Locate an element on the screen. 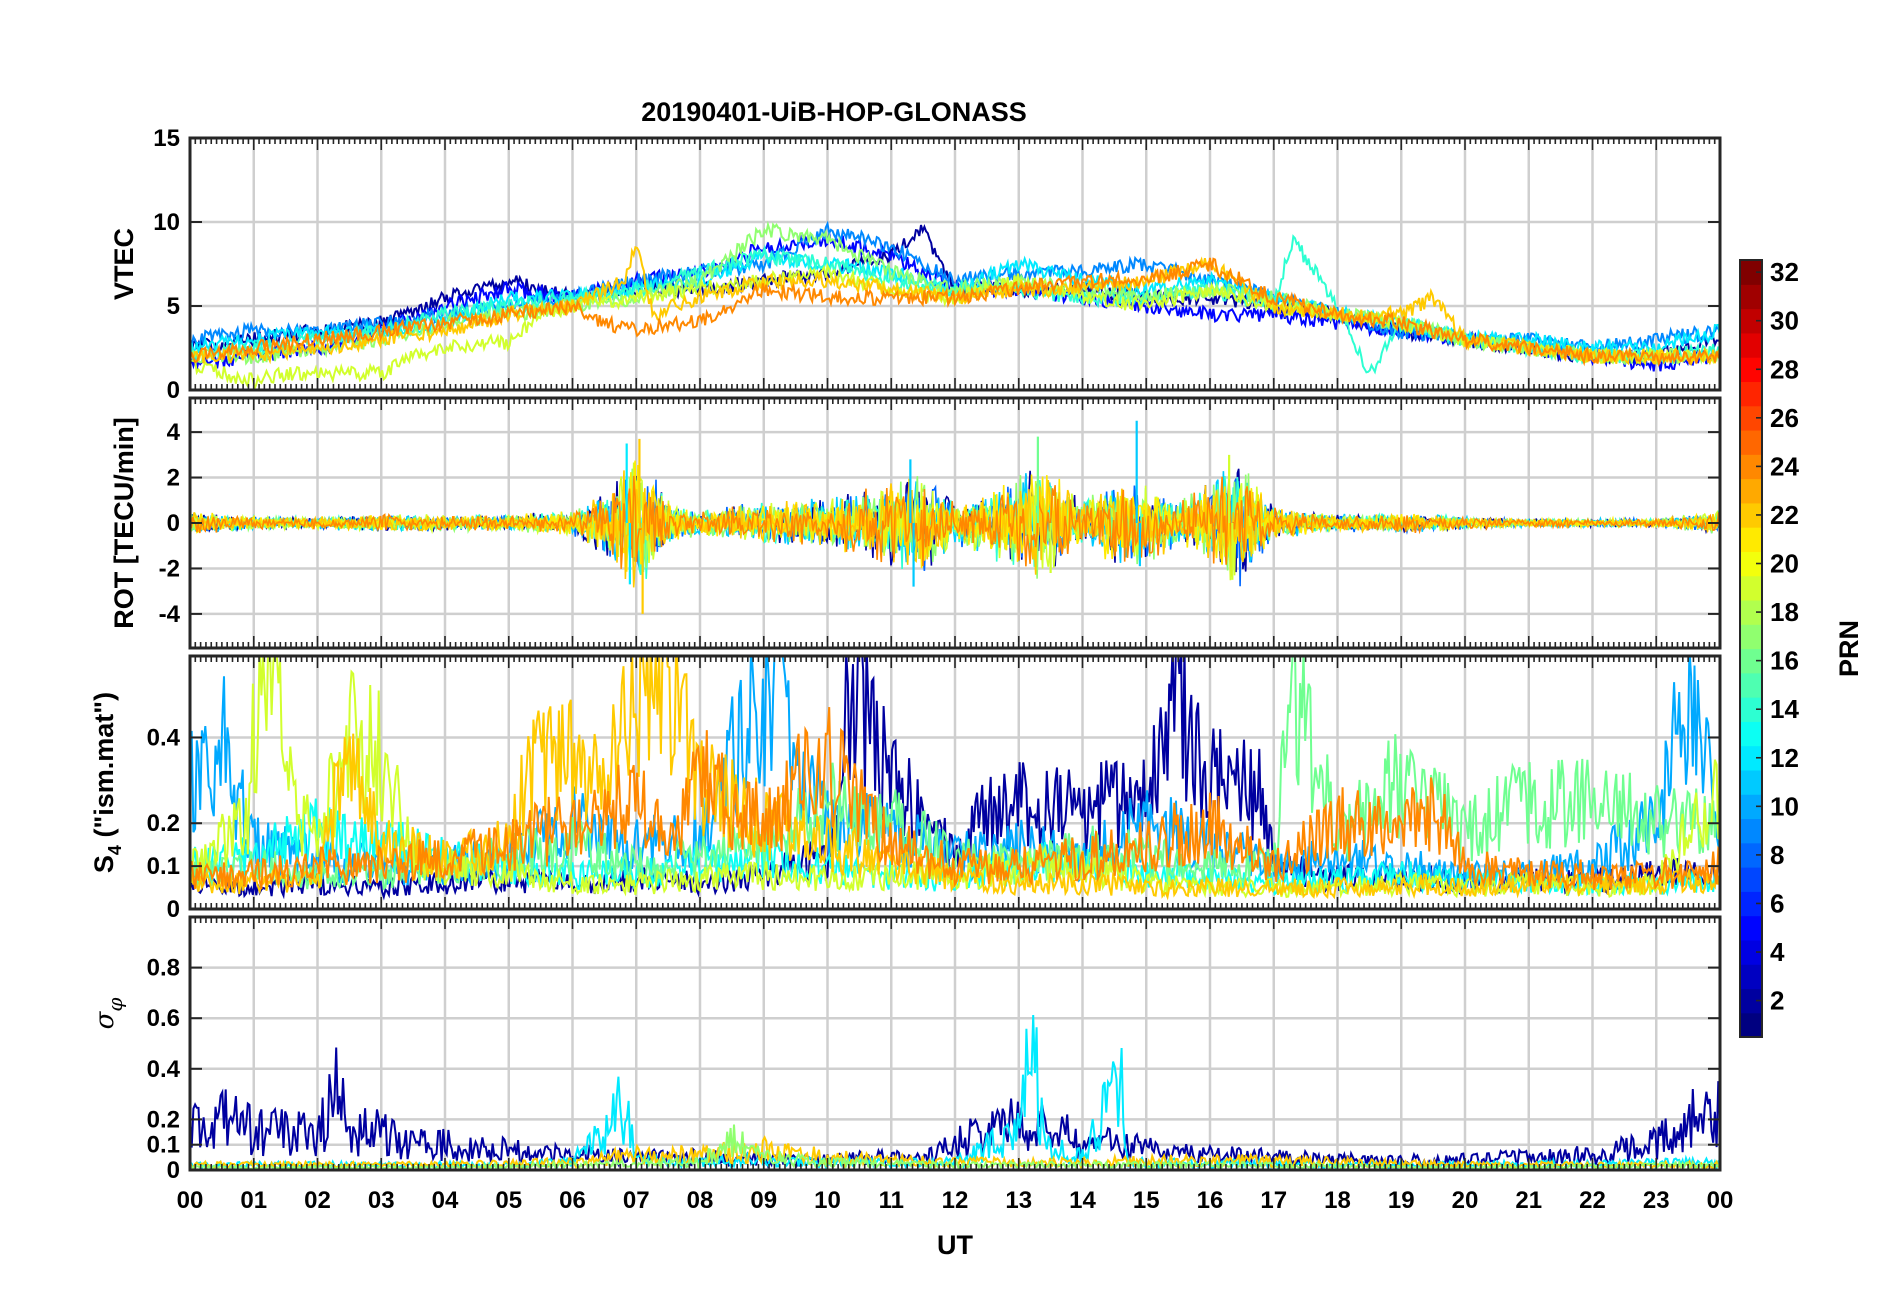 This screenshot has width=1902, height=1292. x-tick-label: 06 is located at coordinates (572, 1200).